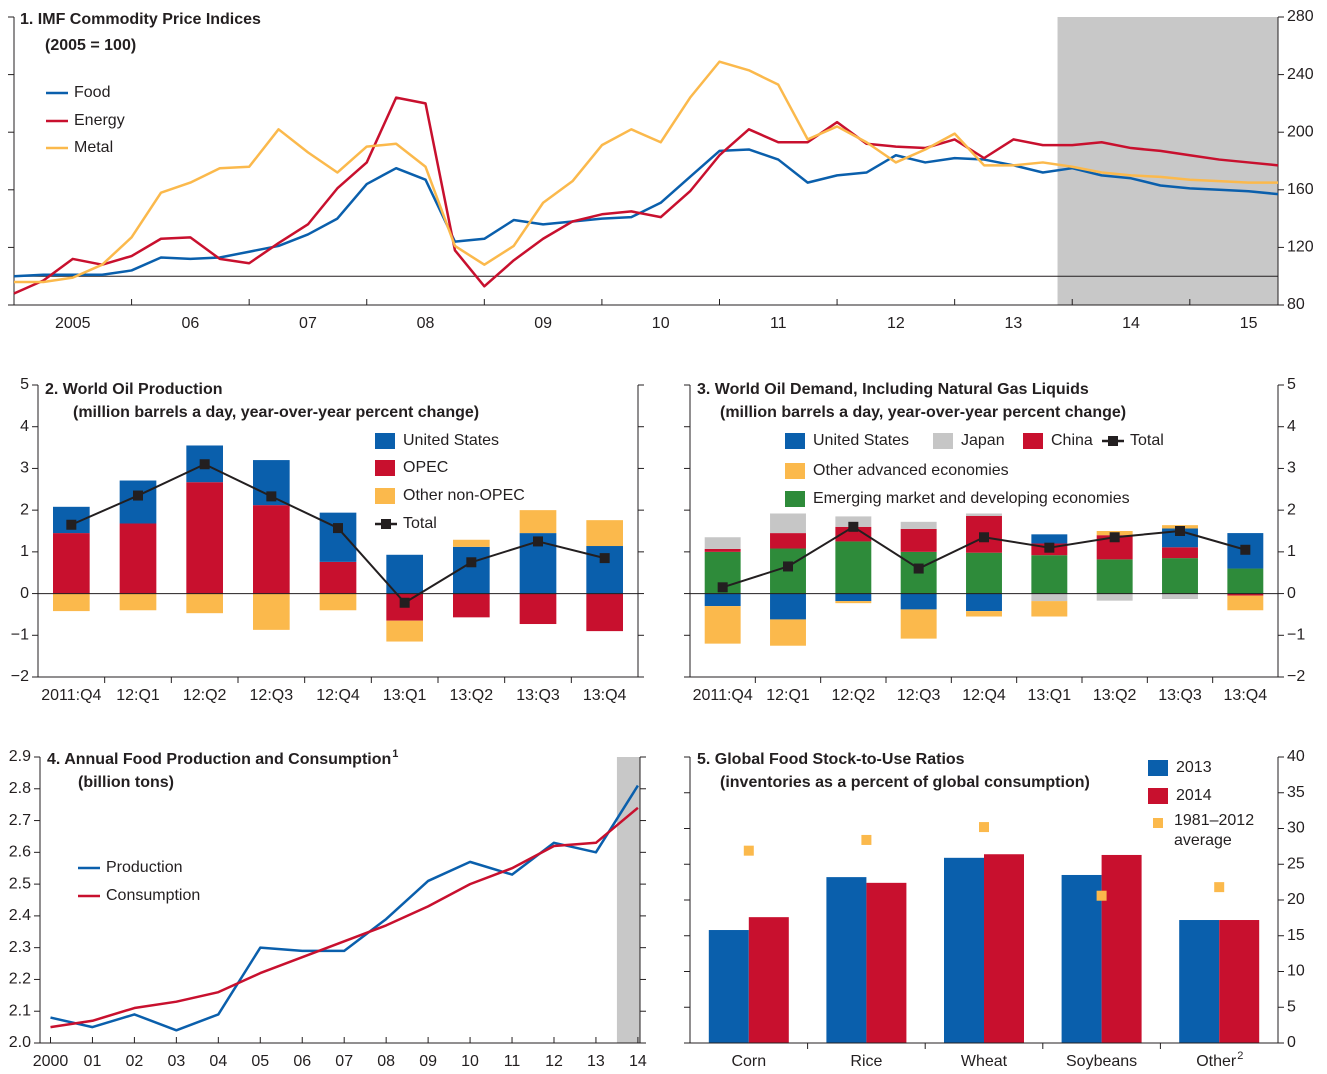 This screenshot has height=1074, width=1327. I want to click on y-tick-label: 2.2, so click(20, 979).